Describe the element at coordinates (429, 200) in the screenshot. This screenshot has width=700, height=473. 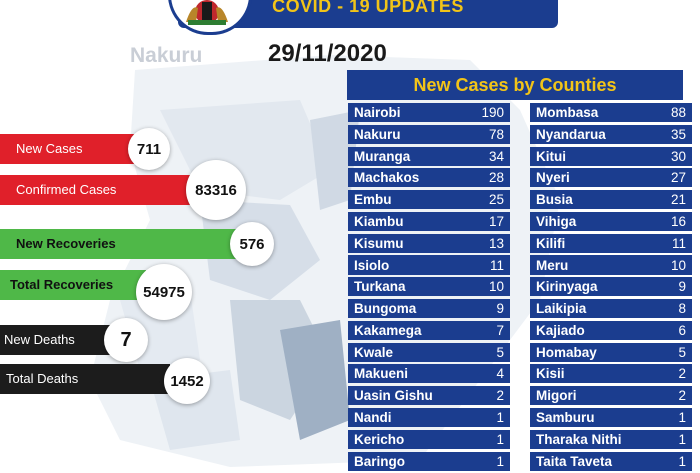
I see `county-row: Embu 25` at that location.